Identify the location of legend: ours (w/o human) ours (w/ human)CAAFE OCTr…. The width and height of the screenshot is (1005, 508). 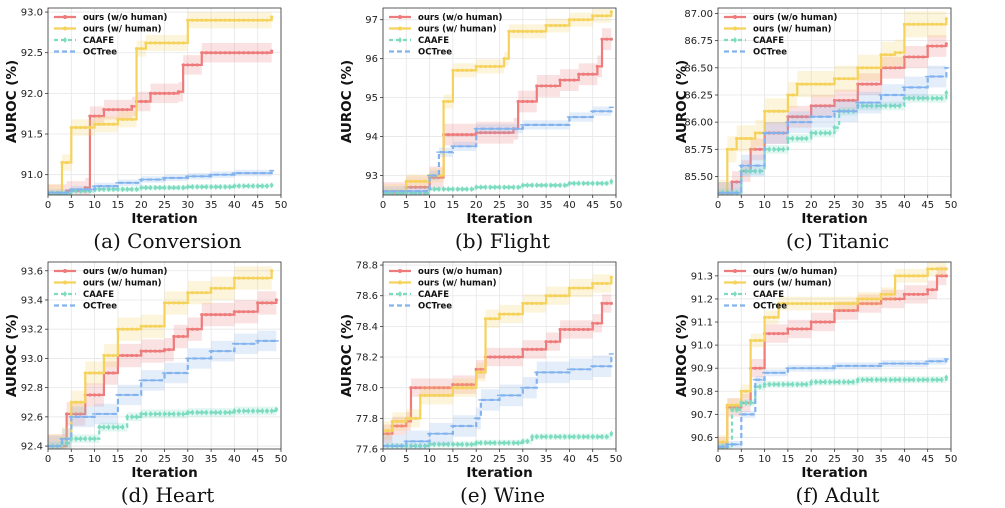
(445, 289).